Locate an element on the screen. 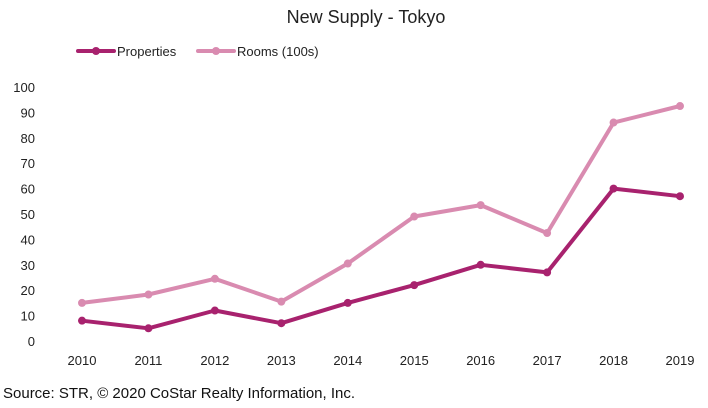  y-tick-label: 20 is located at coordinates (28, 290).